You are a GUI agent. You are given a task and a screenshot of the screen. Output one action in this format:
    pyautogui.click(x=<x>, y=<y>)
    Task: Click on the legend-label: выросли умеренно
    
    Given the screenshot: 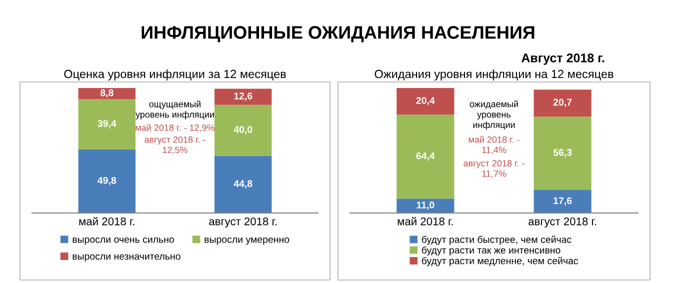 What is the action you would take?
    pyautogui.click(x=247, y=241)
    